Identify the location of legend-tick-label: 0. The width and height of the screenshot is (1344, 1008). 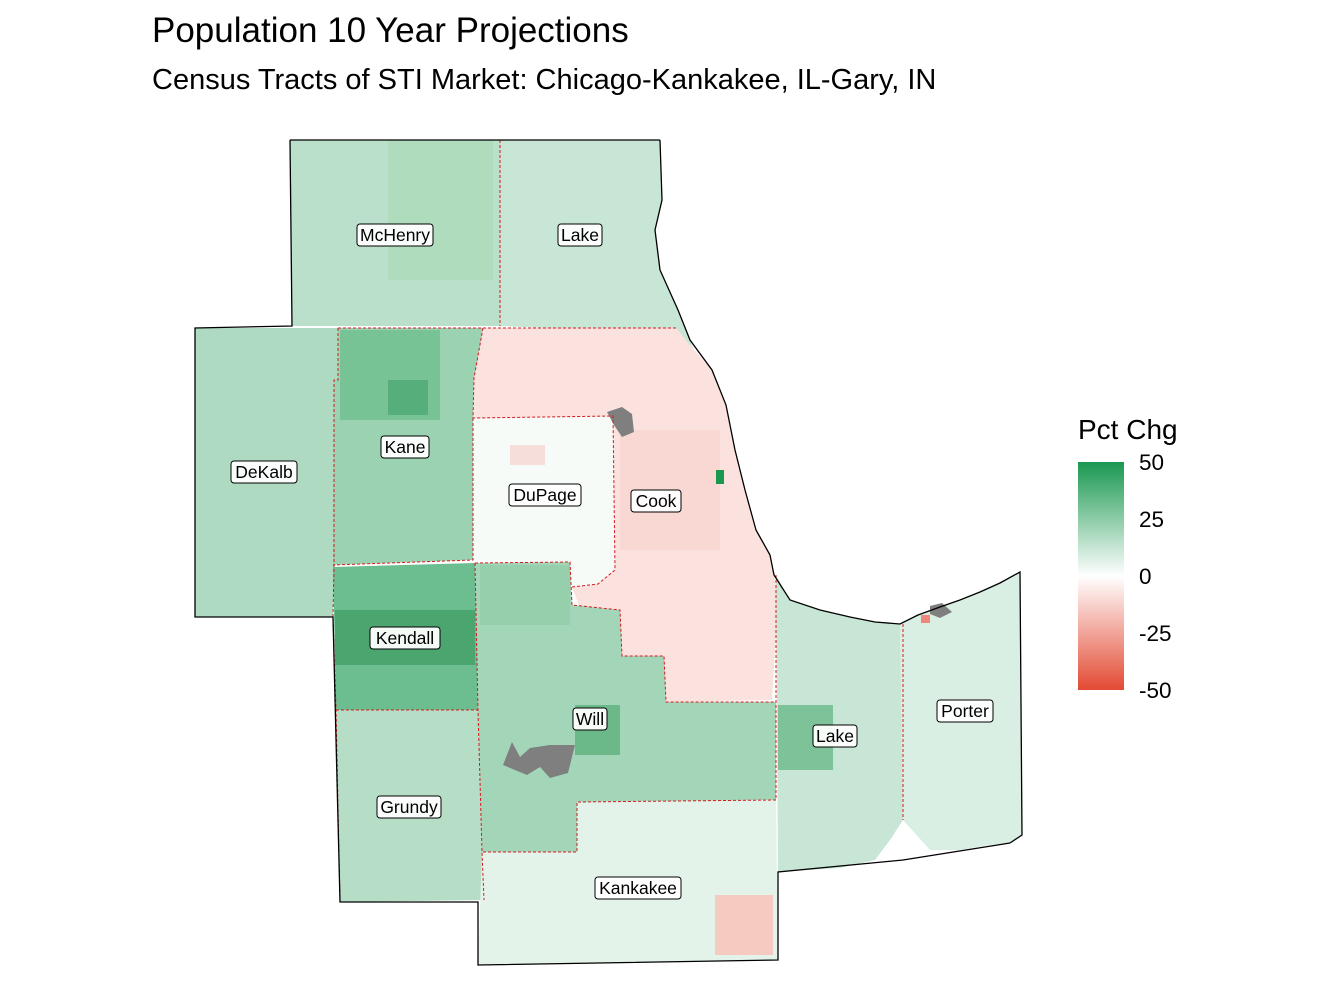
(1145, 576).